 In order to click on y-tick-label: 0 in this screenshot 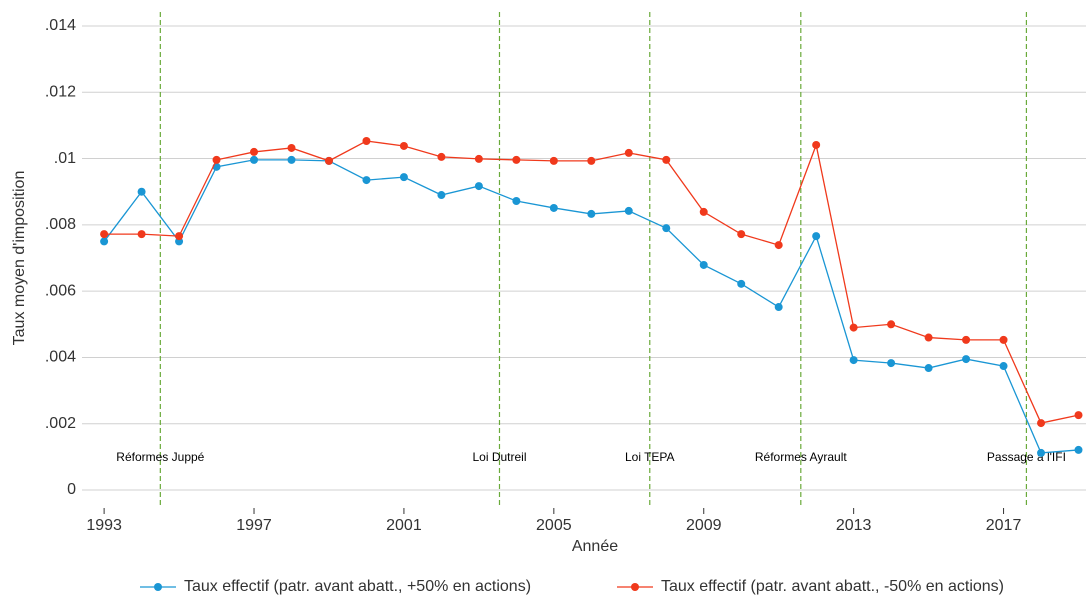, I will do `click(71, 489)`.